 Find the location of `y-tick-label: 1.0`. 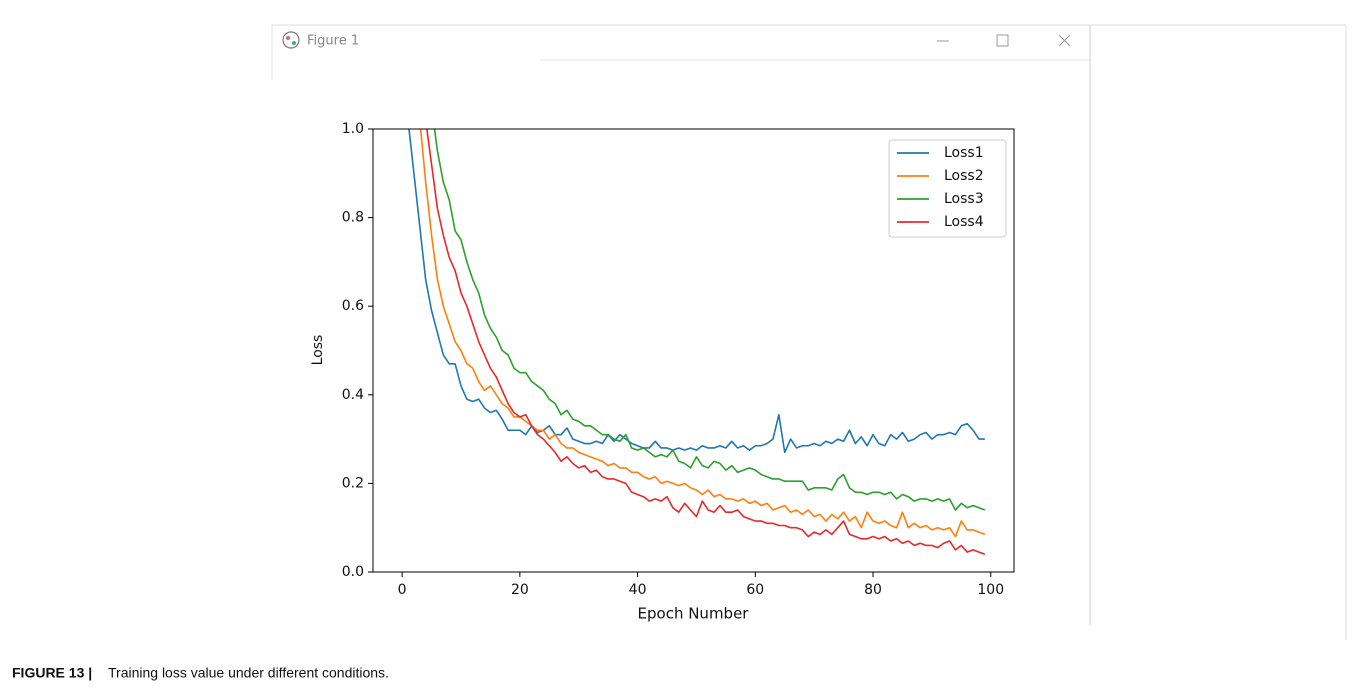

y-tick-label: 1.0 is located at coordinates (353, 129).